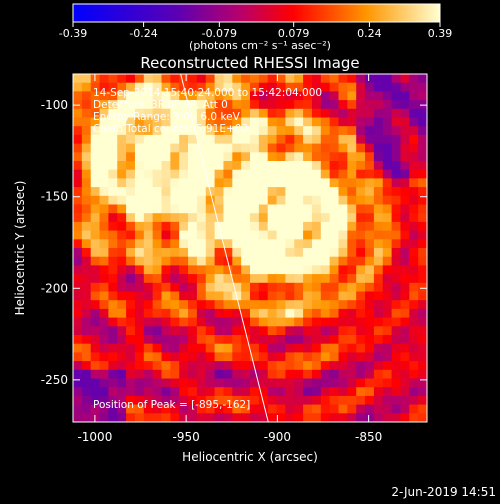  I want to click on solar-limb-line, so click(224, 248).